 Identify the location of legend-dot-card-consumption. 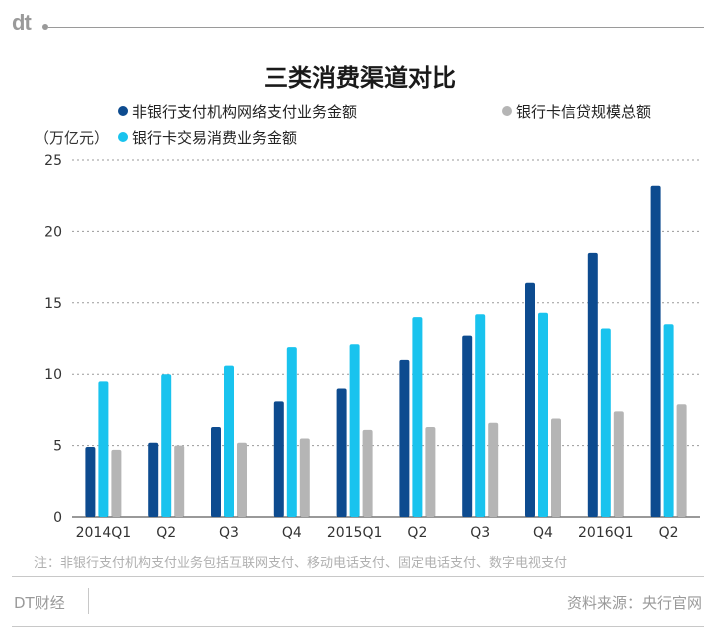
(123, 137).